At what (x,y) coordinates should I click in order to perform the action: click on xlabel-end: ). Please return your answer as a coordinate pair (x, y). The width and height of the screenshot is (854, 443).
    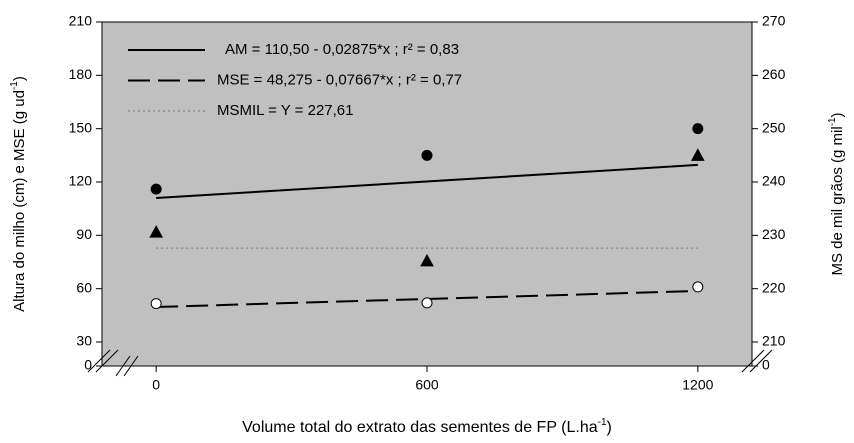
    Looking at the image, I should click on (609, 427).